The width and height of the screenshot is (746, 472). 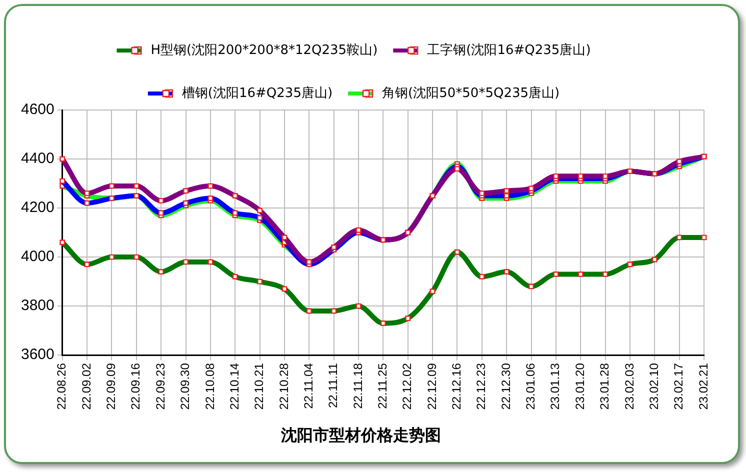 What do you see at coordinates (37, 257) in the screenshot?
I see `y-tick-label: 4000` at bounding box center [37, 257].